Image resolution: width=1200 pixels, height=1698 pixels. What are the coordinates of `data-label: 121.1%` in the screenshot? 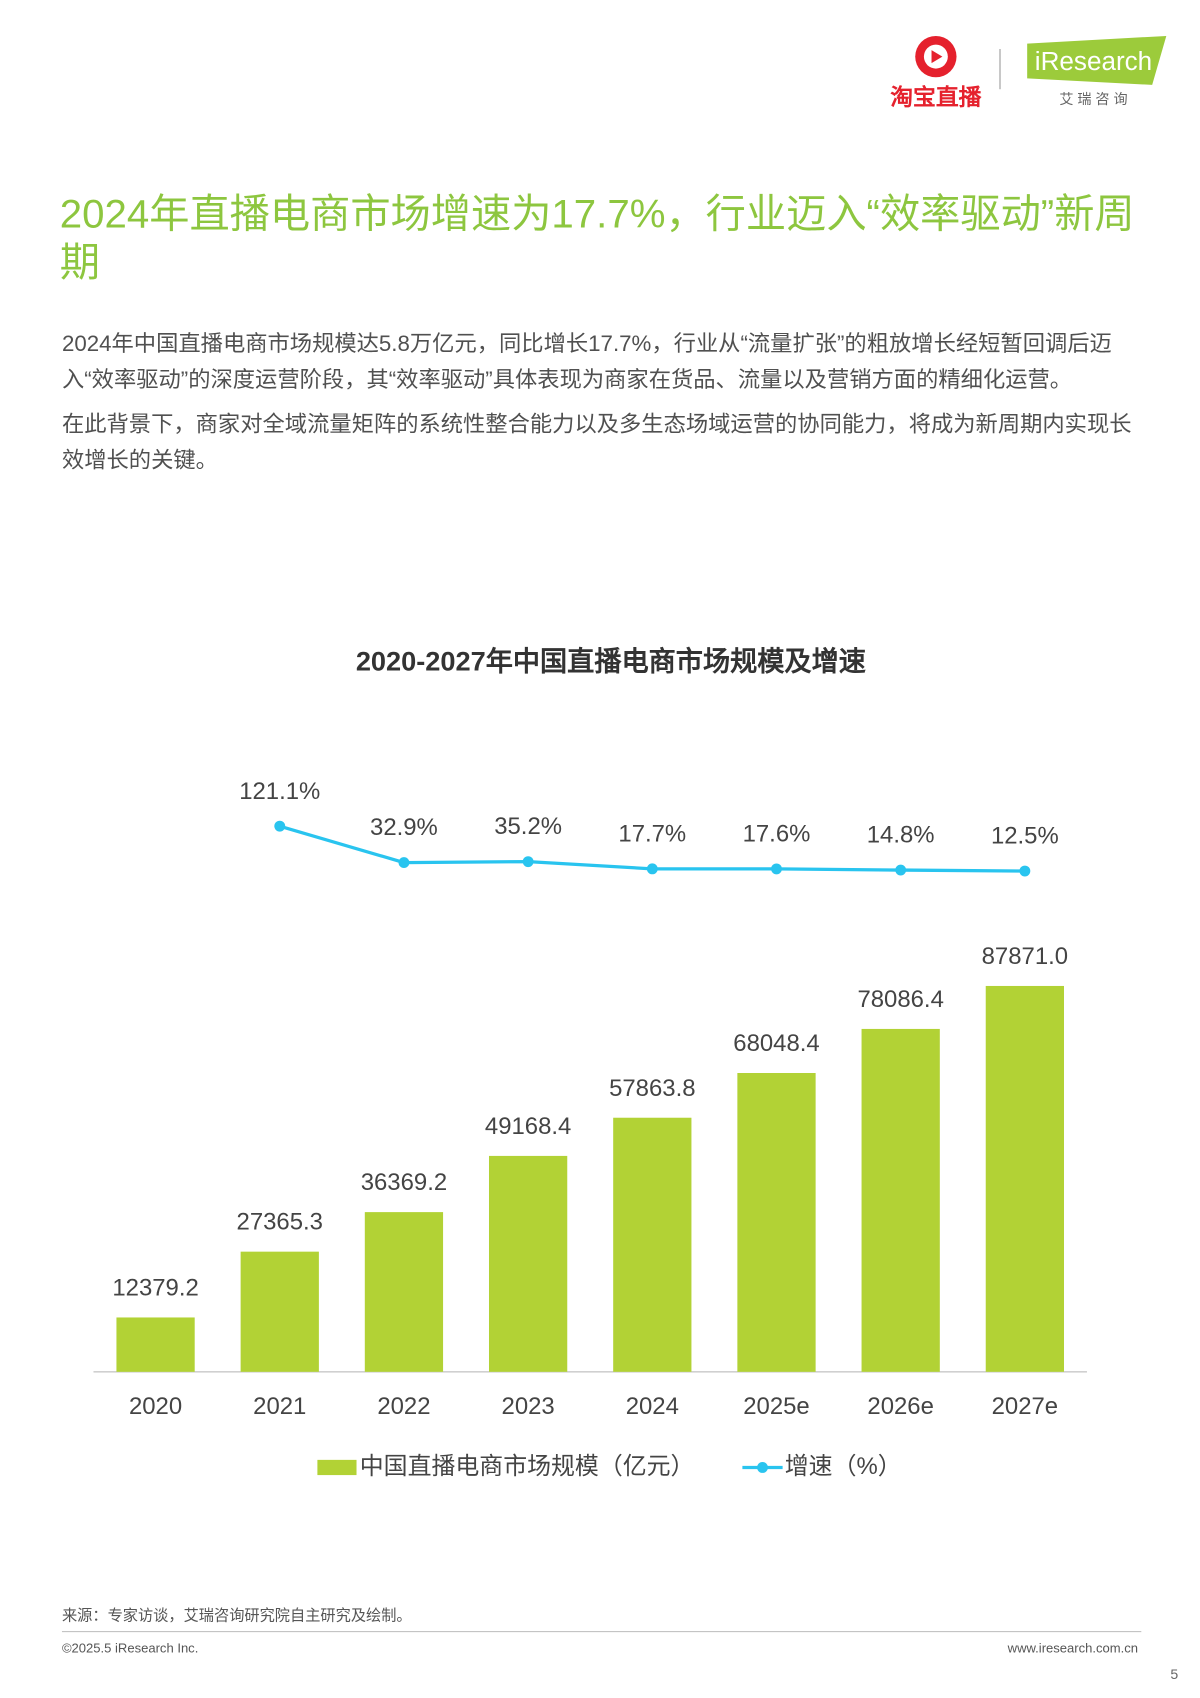 It's located at (279, 791).